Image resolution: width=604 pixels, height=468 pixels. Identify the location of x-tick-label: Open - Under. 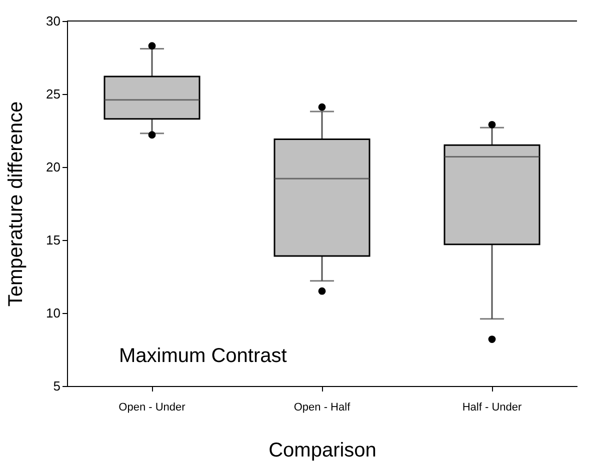
(152, 408).